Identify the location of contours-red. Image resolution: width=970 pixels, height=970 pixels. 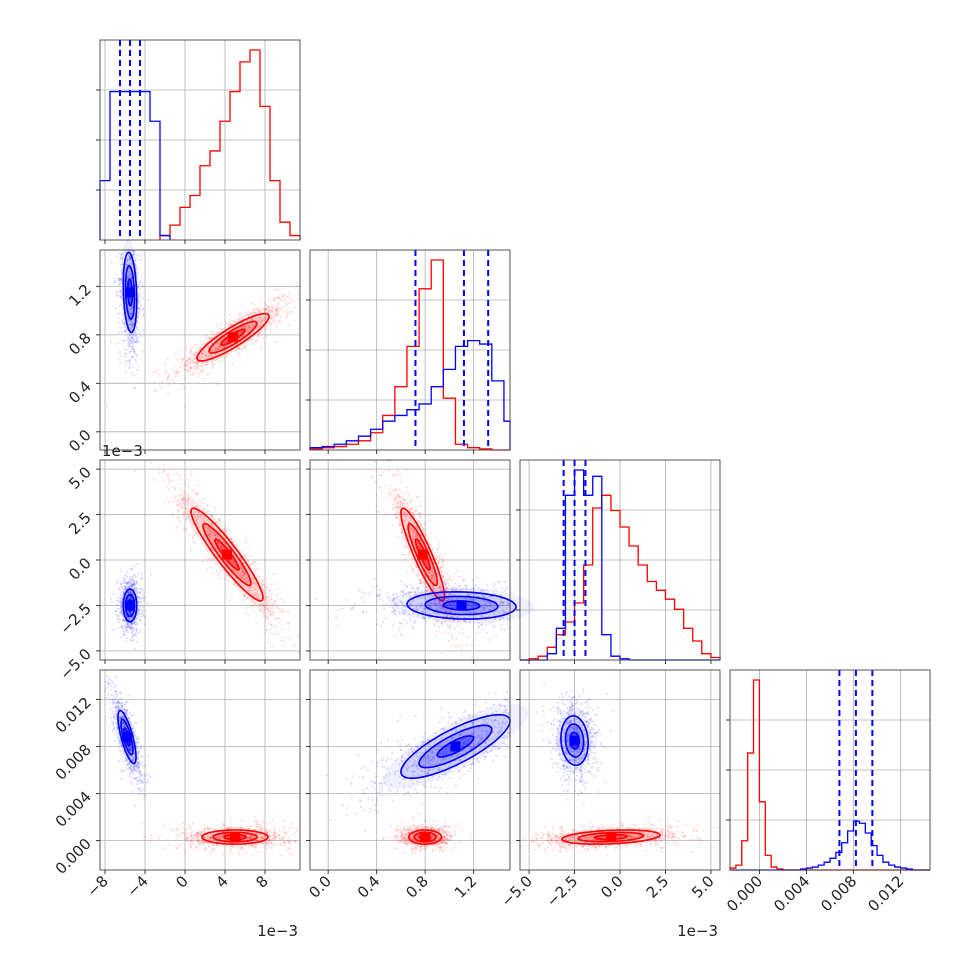
(227, 554).